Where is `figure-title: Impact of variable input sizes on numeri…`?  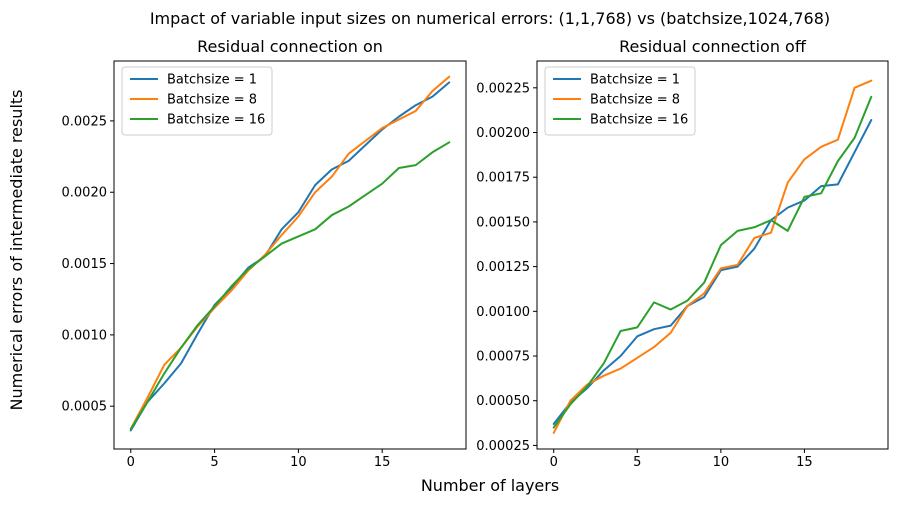 figure-title: Impact of variable input sizes on numeri… is located at coordinates (490, 18).